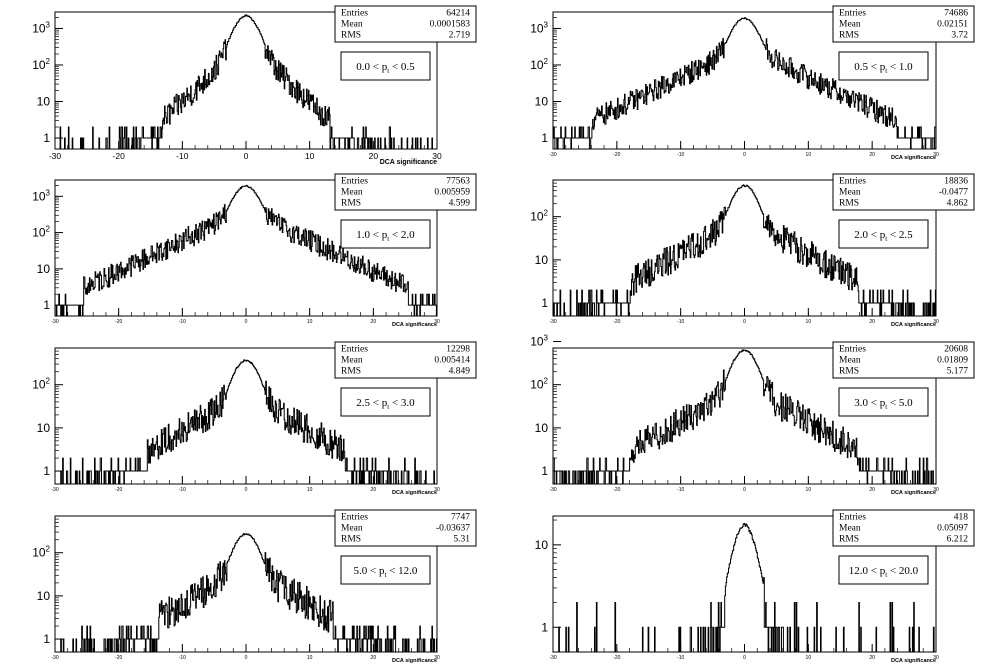  I want to click on stats-value: 0.01809, so click(952, 361).